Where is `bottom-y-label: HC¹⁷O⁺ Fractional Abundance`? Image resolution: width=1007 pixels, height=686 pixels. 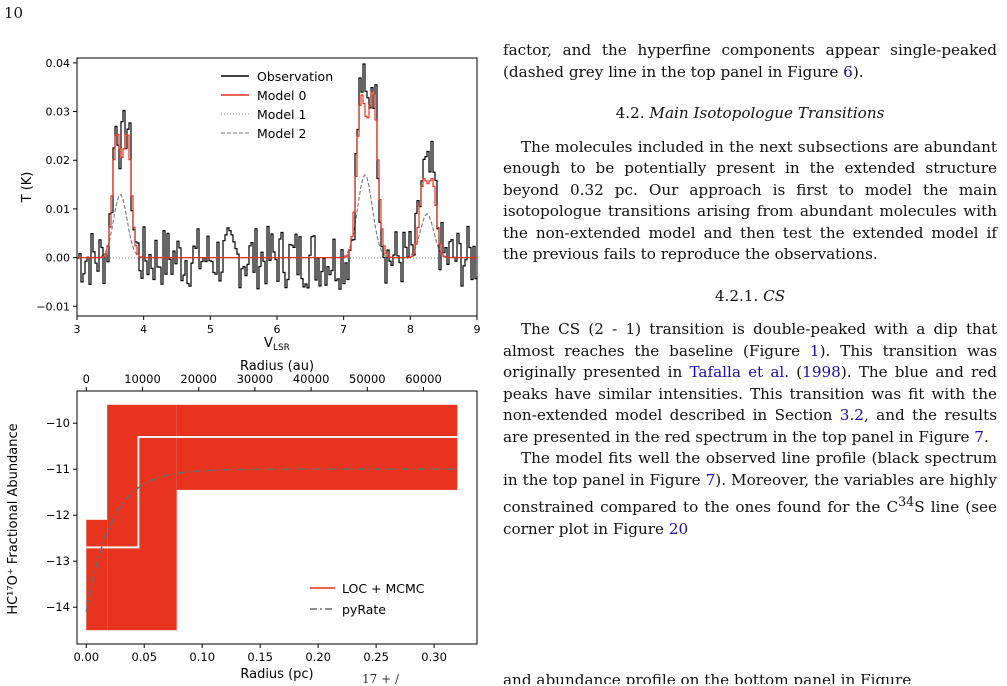
bottom-y-label: HC¹⁷O⁺ Fractional Abundance is located at coordinates (13, 518).